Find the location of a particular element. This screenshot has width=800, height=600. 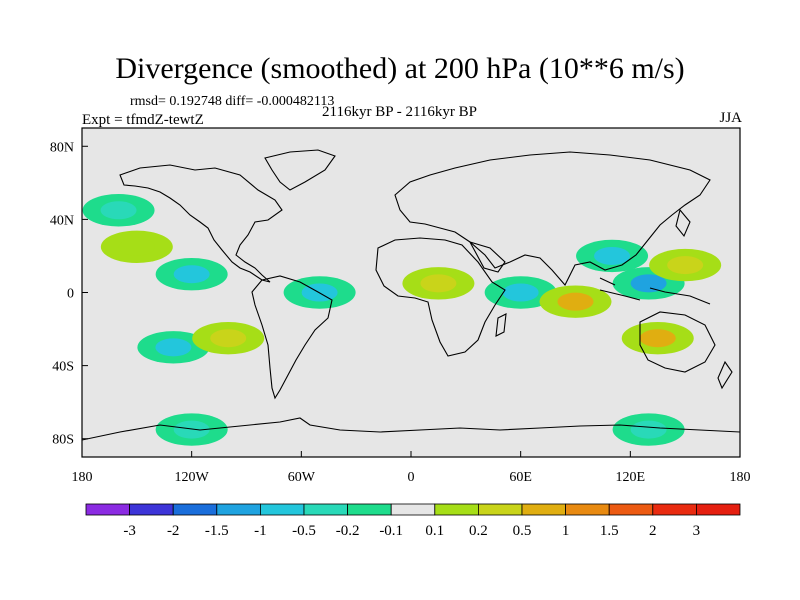

coastline-indonesia is located at coordinates (655, 291).